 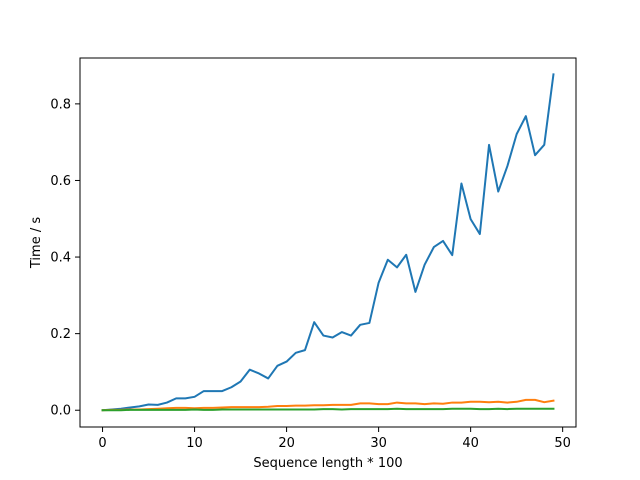 I want to click on y-tick-label: 0.0, so click(x=60, y=411).